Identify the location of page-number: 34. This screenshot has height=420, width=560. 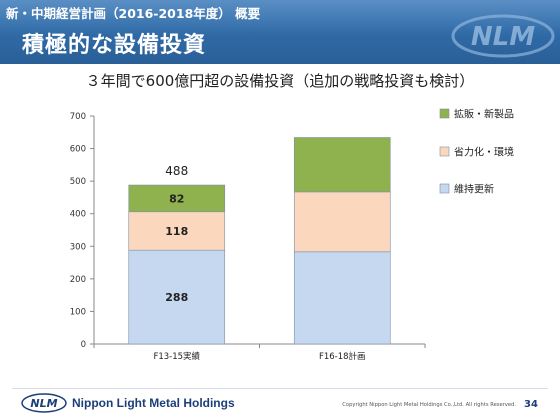
(531, 404).